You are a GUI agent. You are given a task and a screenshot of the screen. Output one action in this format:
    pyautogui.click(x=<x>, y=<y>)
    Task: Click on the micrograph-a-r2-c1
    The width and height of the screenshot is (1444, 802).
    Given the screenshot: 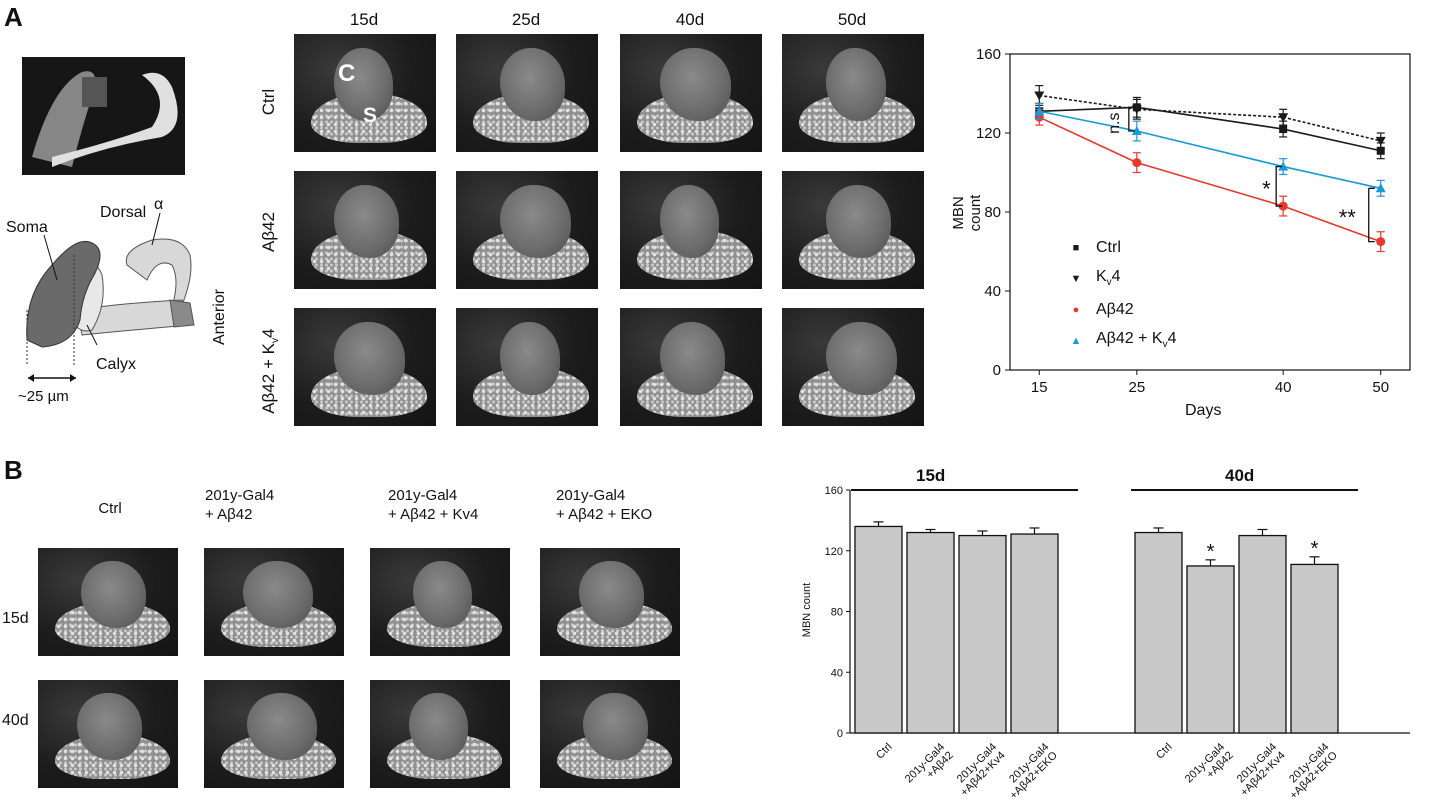 What is the action you would take?
    pyautogui.click(x=527, y=367)
    